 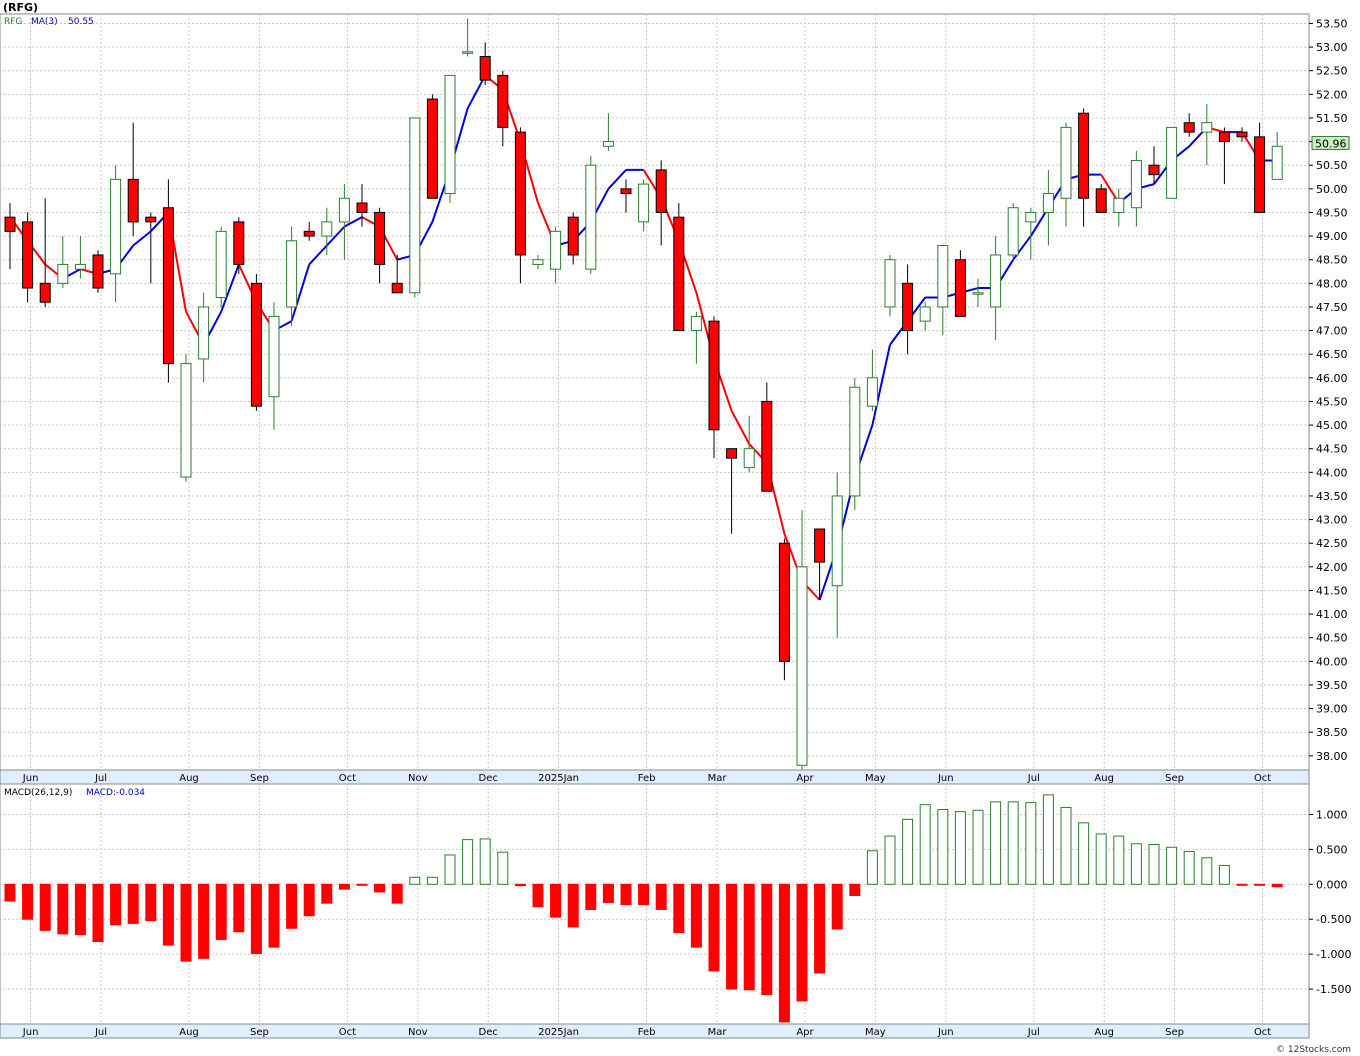 What do you see at coordinates (805, 1032) in the screenshot?
I see `month-label: Apr` at bounding box center [805, 1032].